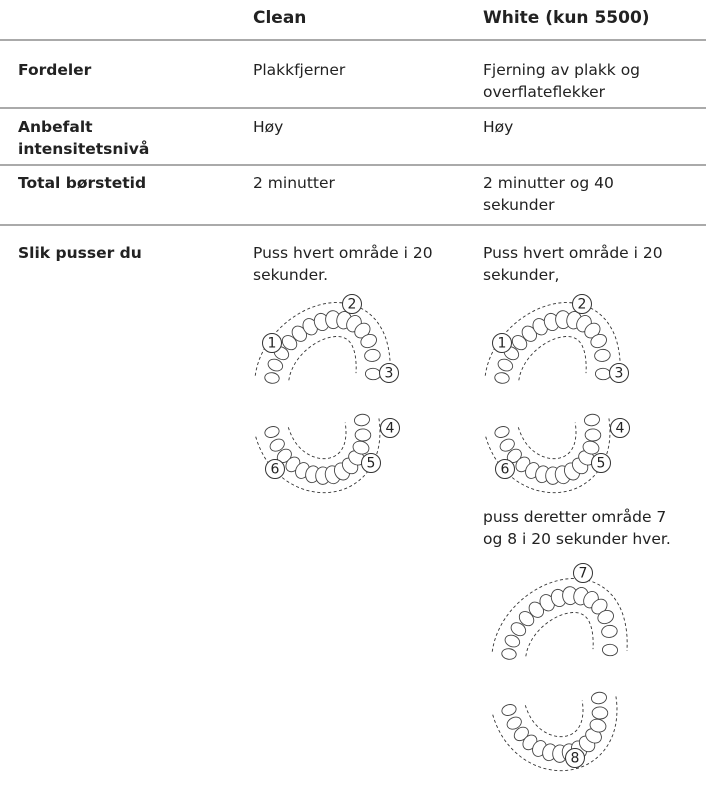 The height and width of the screenshot is (790, 706). I want to click on teeth-diagram: 8, so click(555, 731).